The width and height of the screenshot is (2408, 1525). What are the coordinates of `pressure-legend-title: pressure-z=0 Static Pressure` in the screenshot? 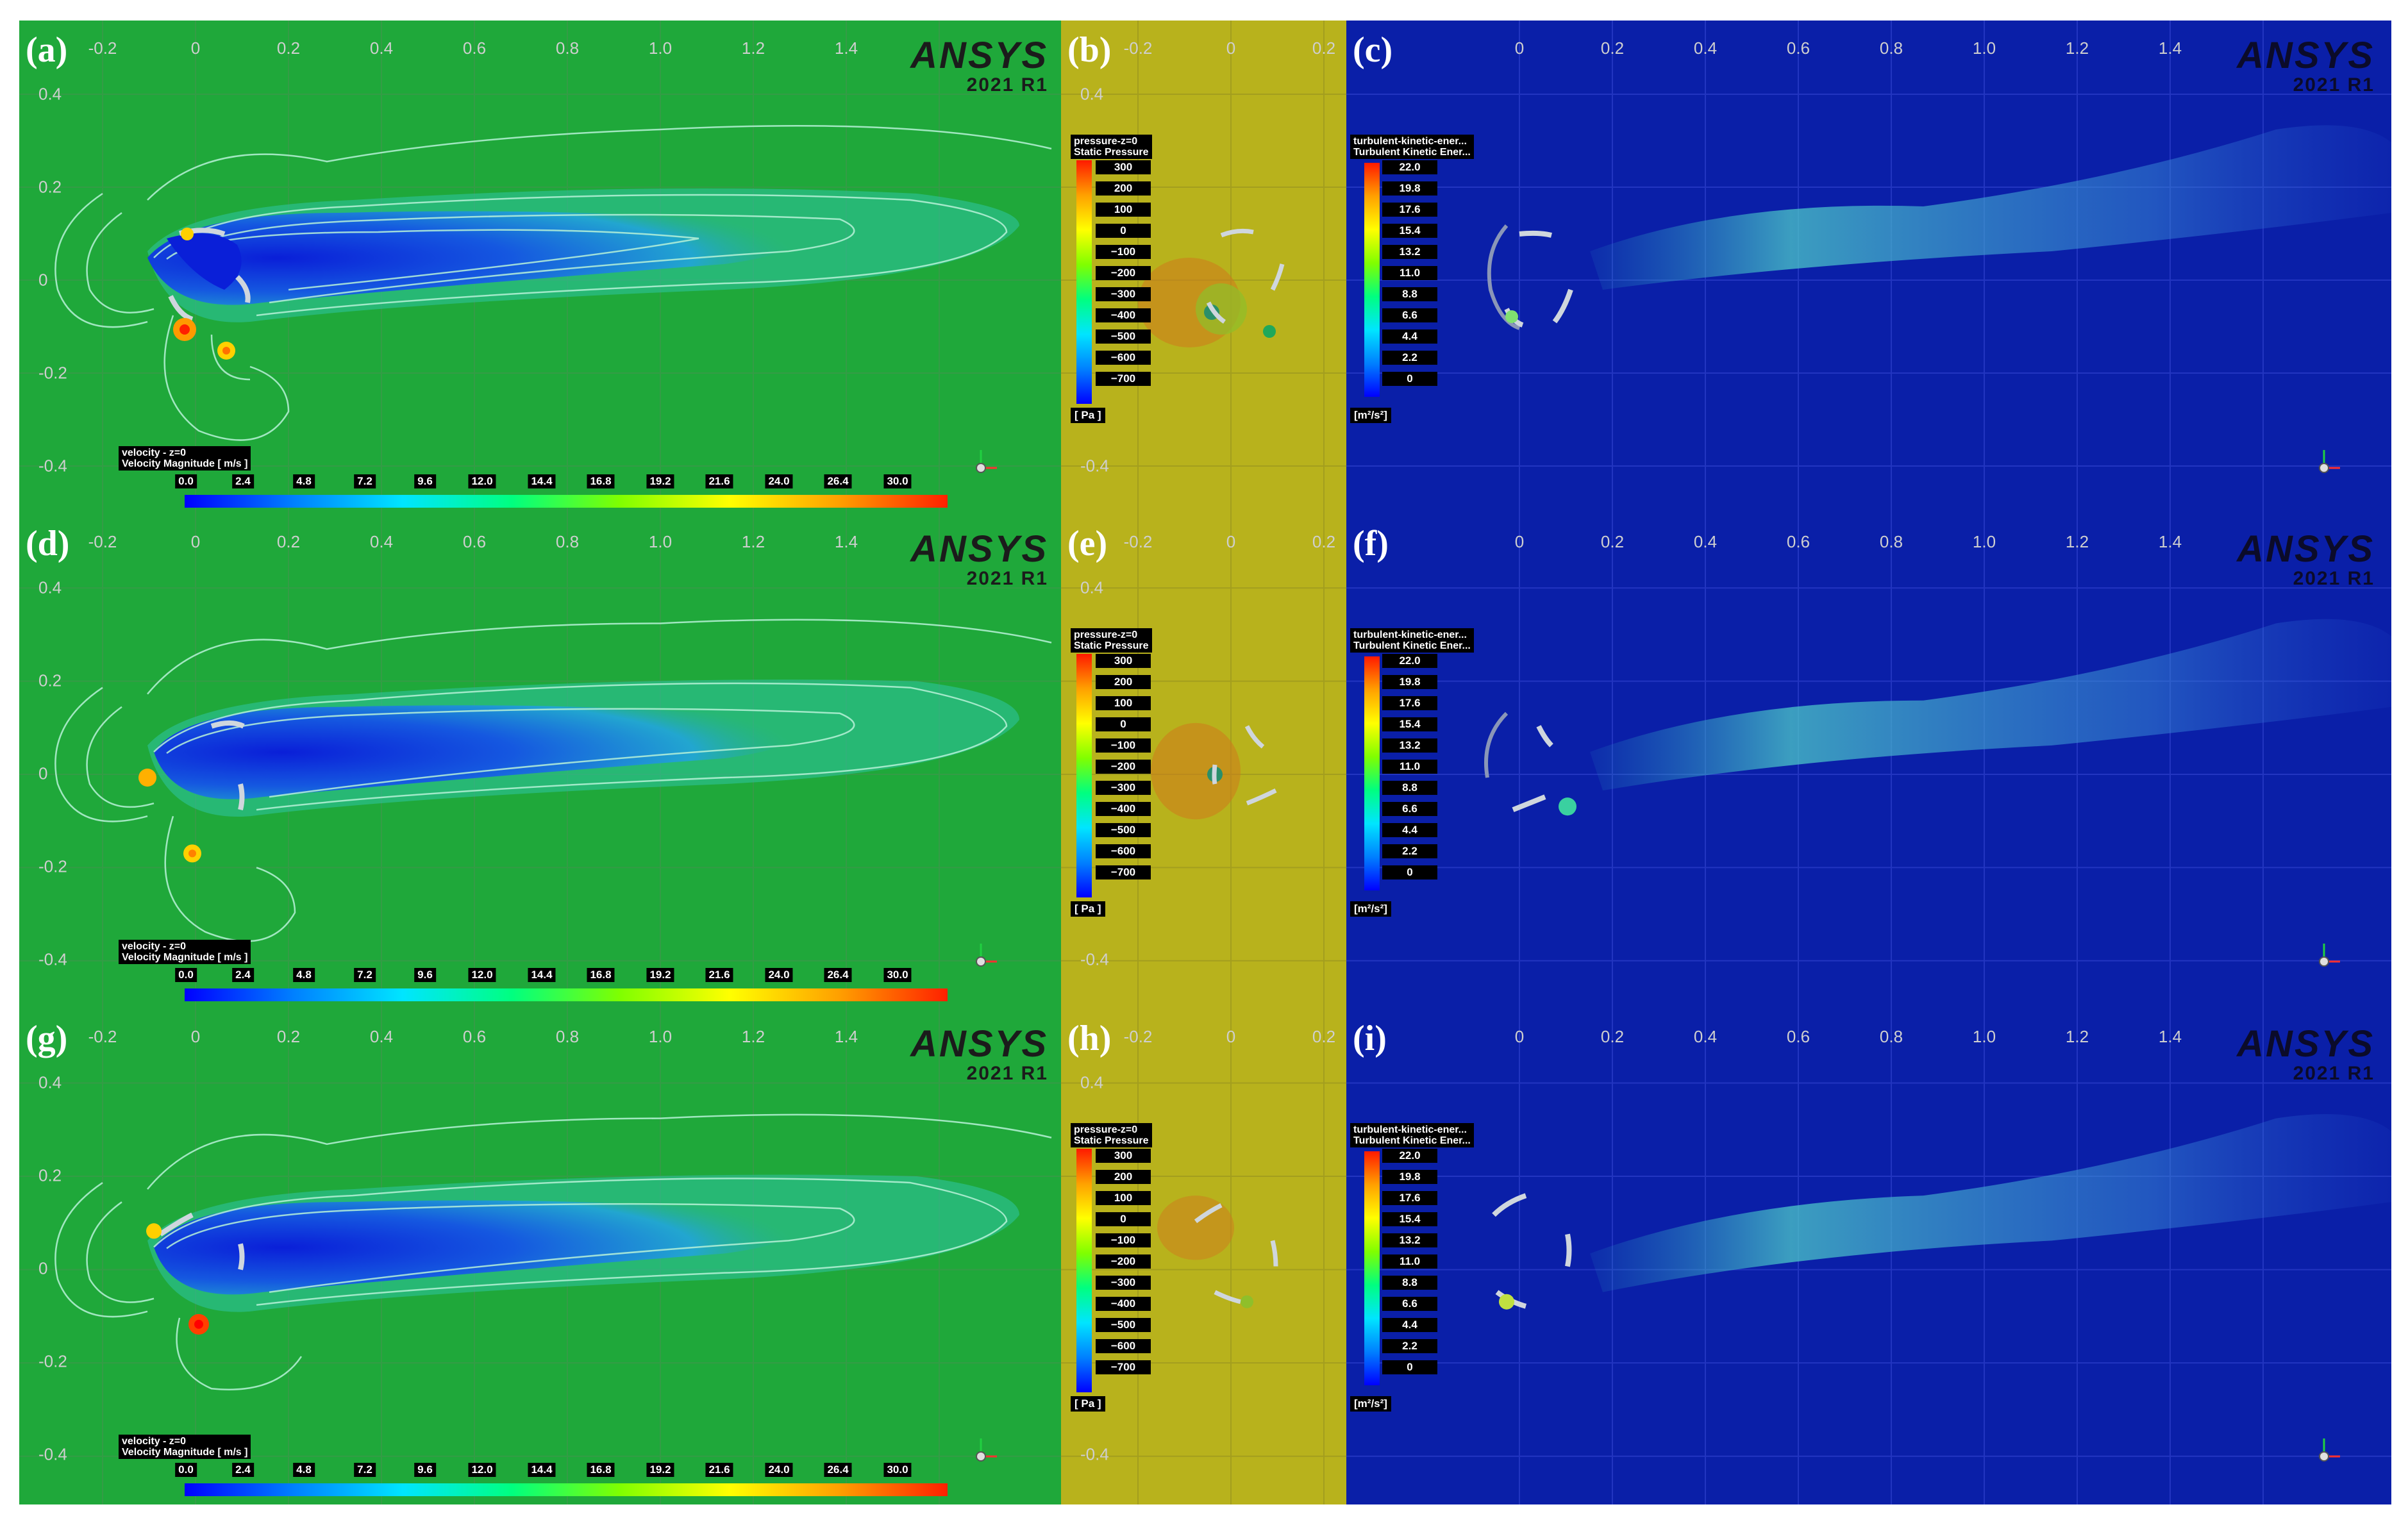 It's located at (1111, 641).